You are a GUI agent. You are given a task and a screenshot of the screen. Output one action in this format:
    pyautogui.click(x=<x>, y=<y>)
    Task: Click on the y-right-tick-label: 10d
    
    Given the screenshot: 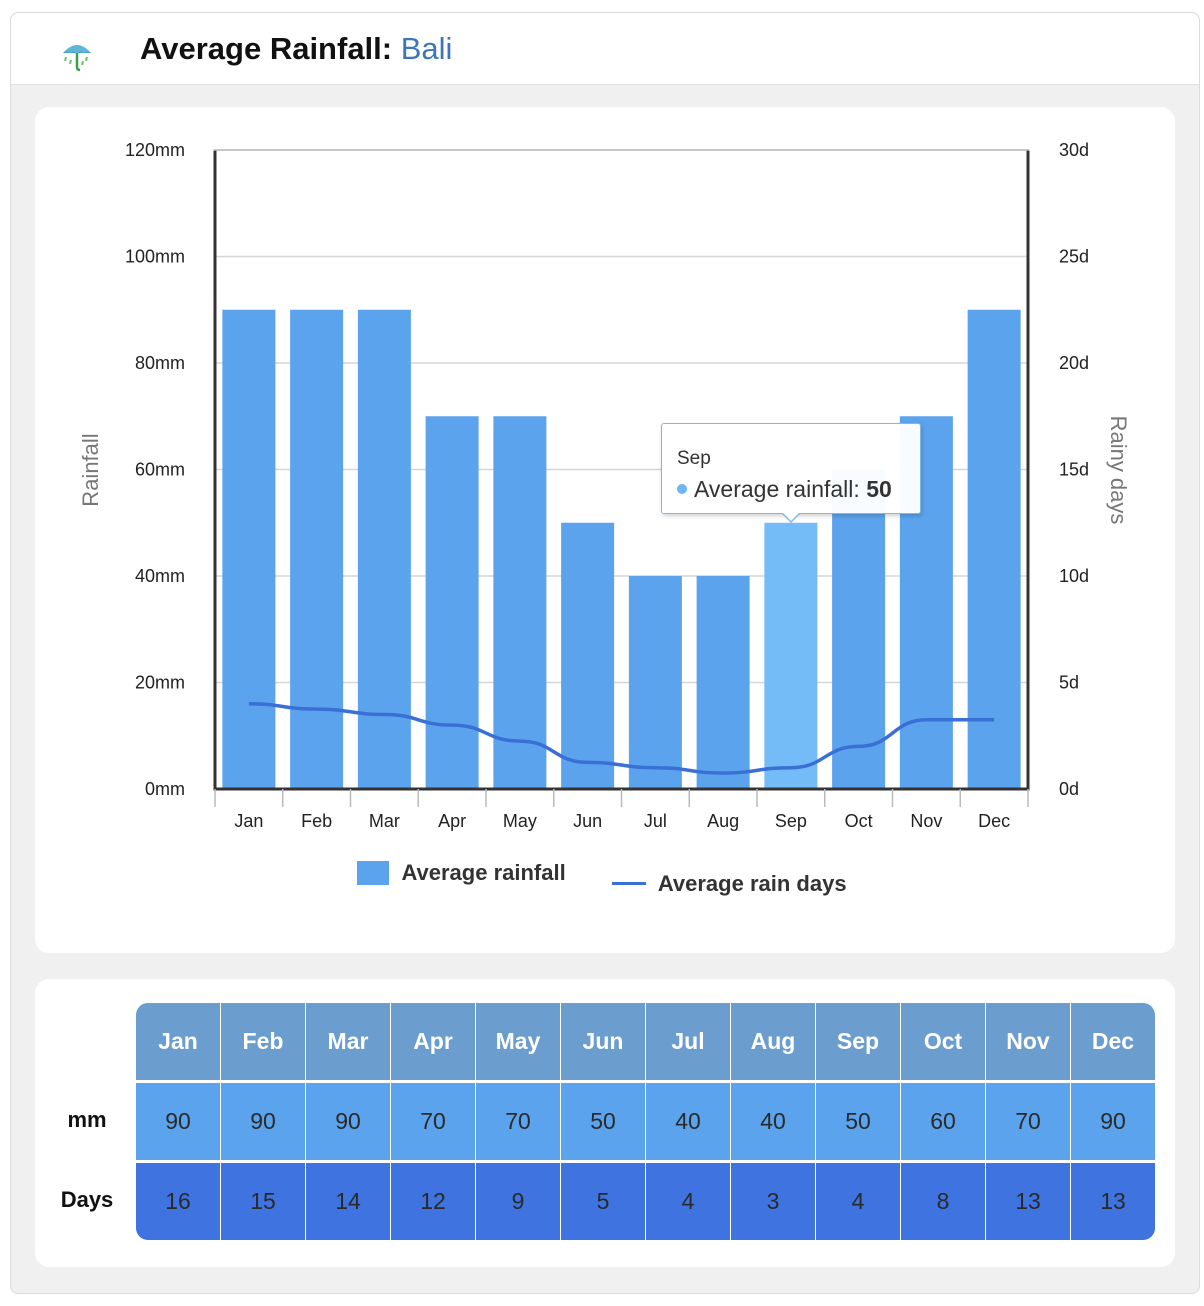 What is the action you would take?
    pyautogui.click(x=1074, y=576)
    